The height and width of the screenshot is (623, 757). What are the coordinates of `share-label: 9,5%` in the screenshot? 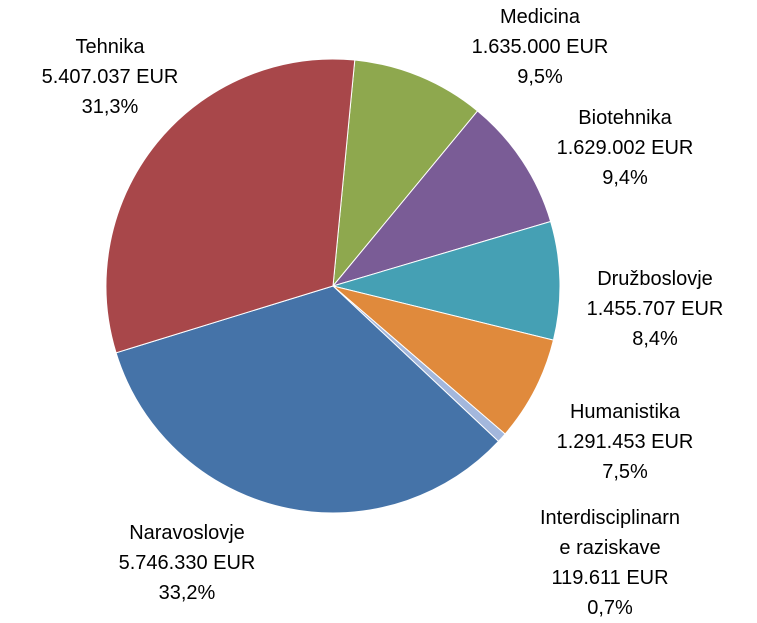 It's located at (540, 77).